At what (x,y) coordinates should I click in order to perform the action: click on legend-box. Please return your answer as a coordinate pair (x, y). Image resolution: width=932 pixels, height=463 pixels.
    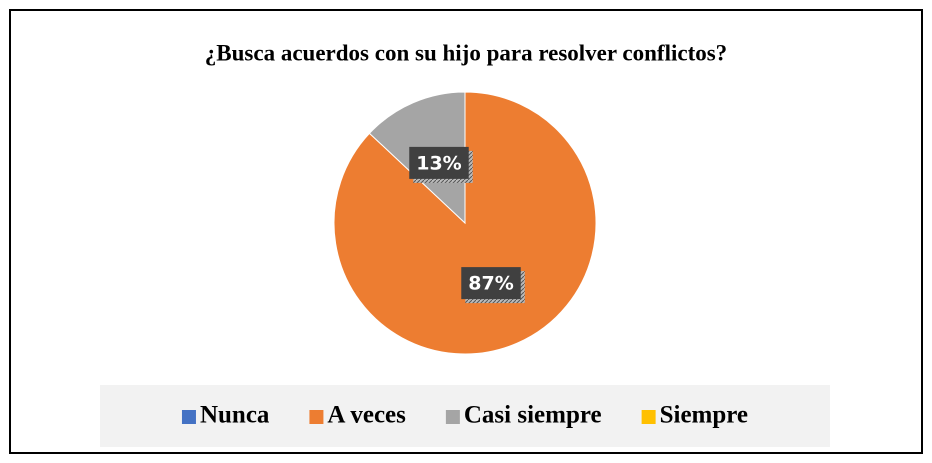
    Looking at the image, I should click on (465, 416).